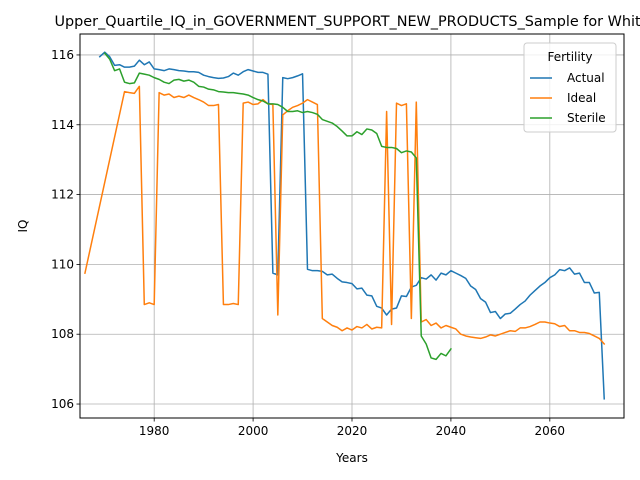 Image resolution: width=640 pixels, height=480 pixels. What do you see at coordinates (586, 78) in the screenshot?
I see `legend-label-actual: Actual` at bounding box center [586, 78].